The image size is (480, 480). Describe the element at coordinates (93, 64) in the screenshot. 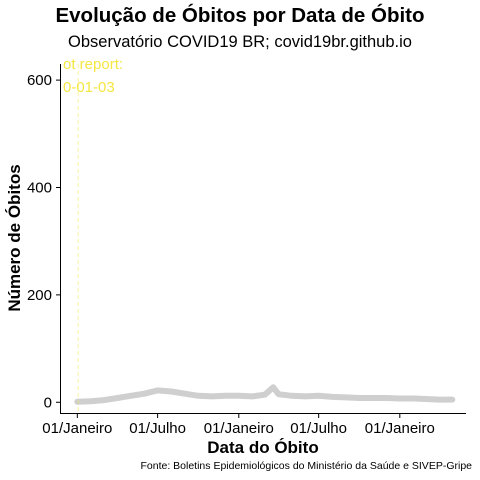

I see `report-marker-label: ot report:` at that location.